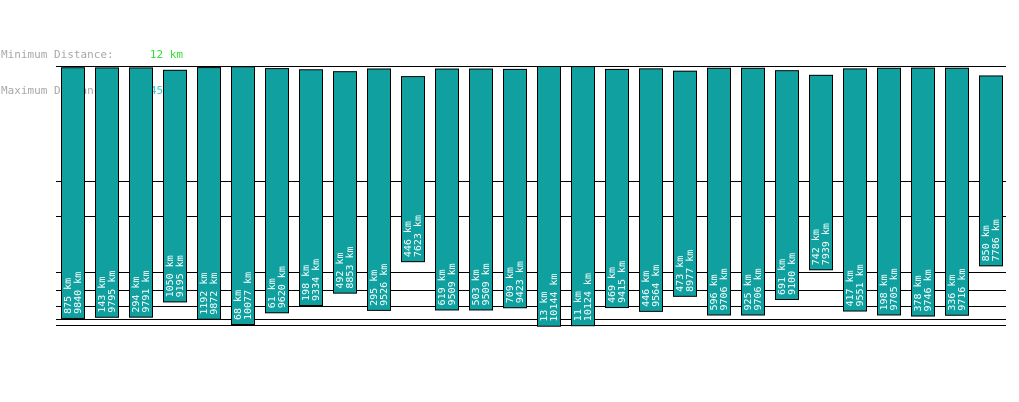 Image resolution: width=1019 pixels, height=402 pixels. Describe the element at coordinates (520, 282) in the screenshot. I see `bar-label-secondary: 9423 km` at that location.